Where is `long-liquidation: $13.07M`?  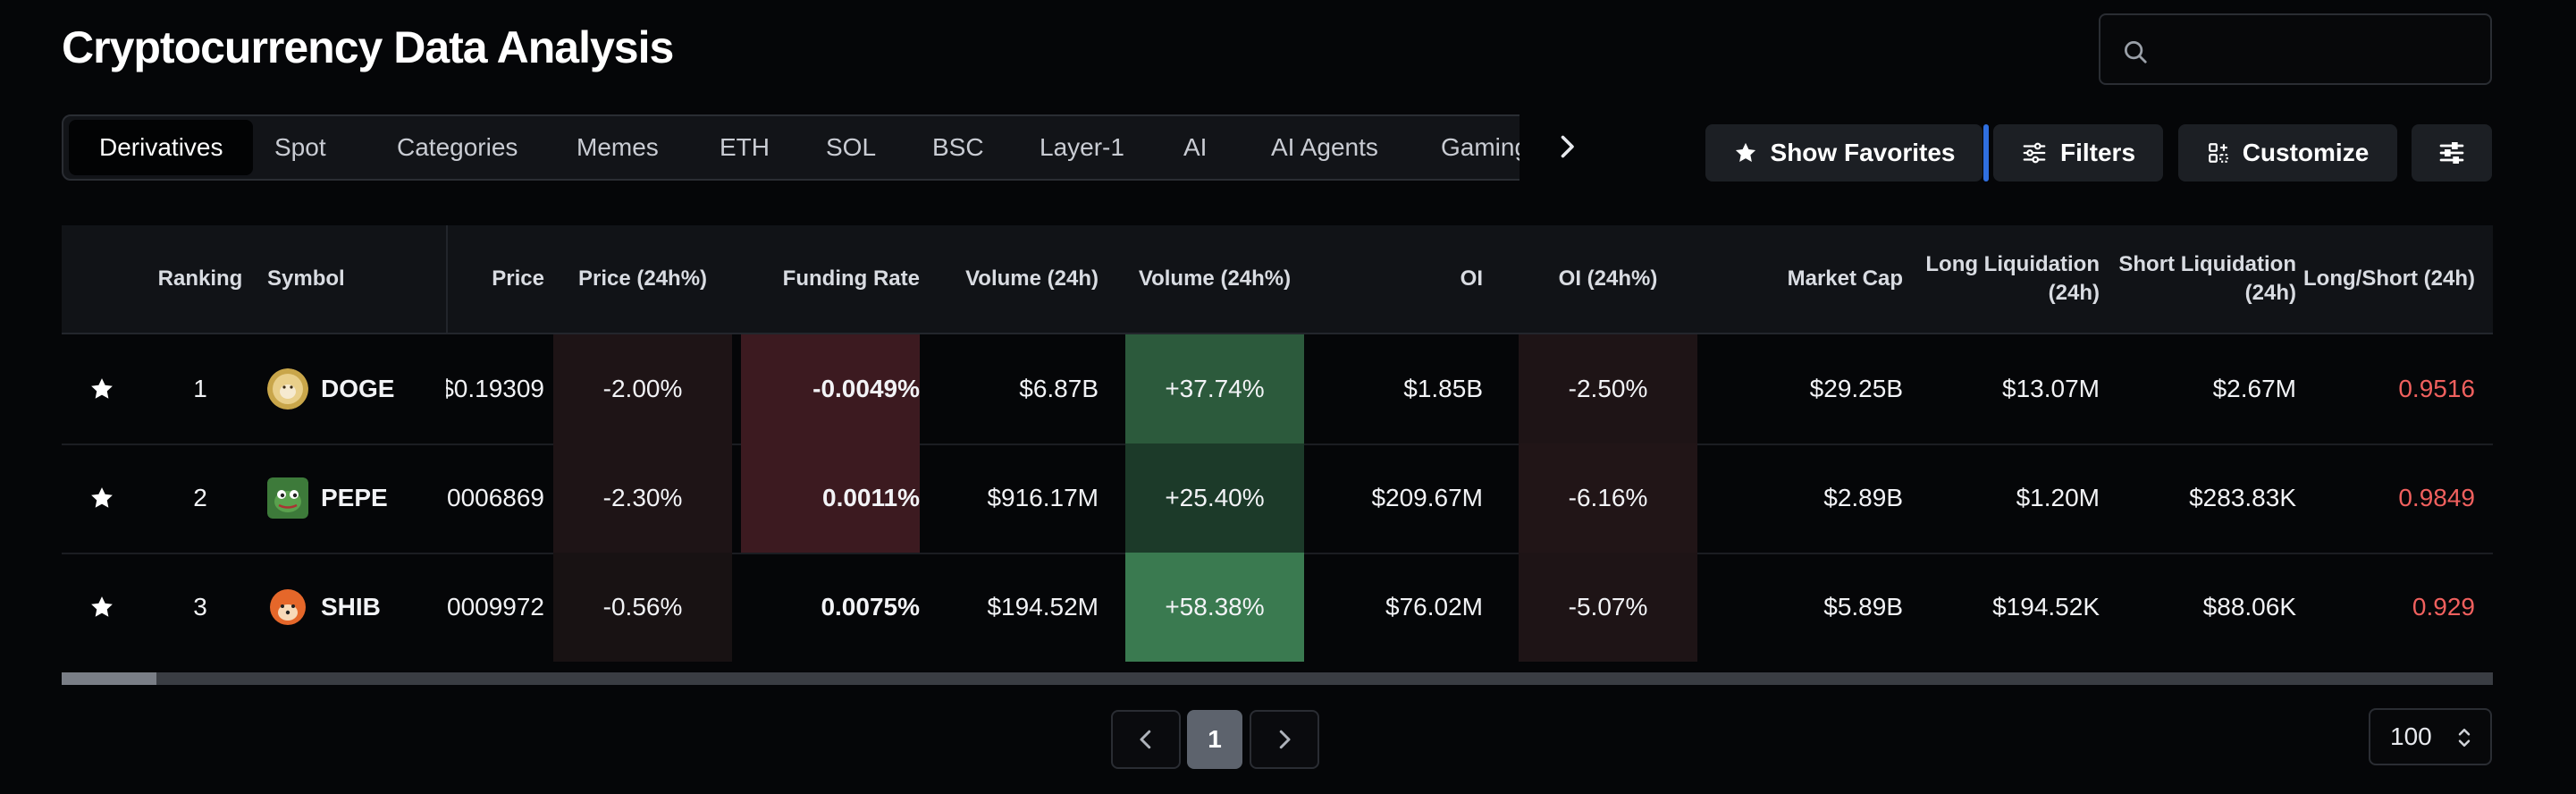
long-liquidation: $13.07M is located at coordinates (2051, 388).